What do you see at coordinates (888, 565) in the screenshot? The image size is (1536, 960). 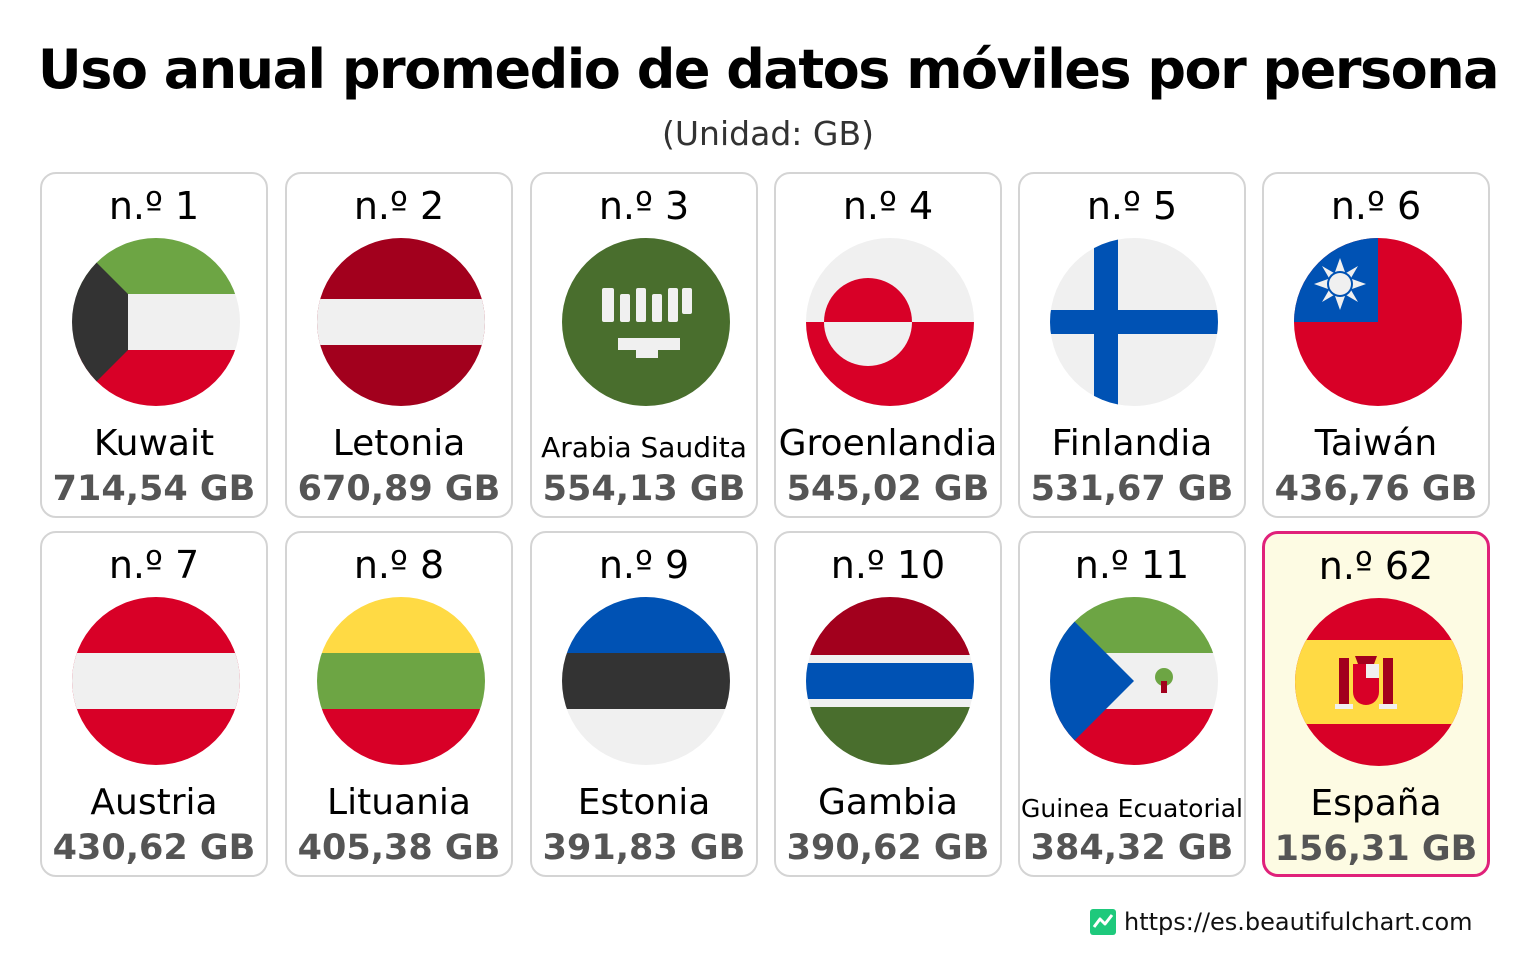 I see `rank-label: n.º 10` at bounding box center [888, 565].